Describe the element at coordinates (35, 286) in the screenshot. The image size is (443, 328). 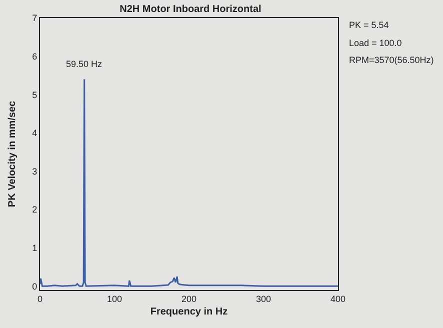
I see `y-tick-label: 0` at that location.